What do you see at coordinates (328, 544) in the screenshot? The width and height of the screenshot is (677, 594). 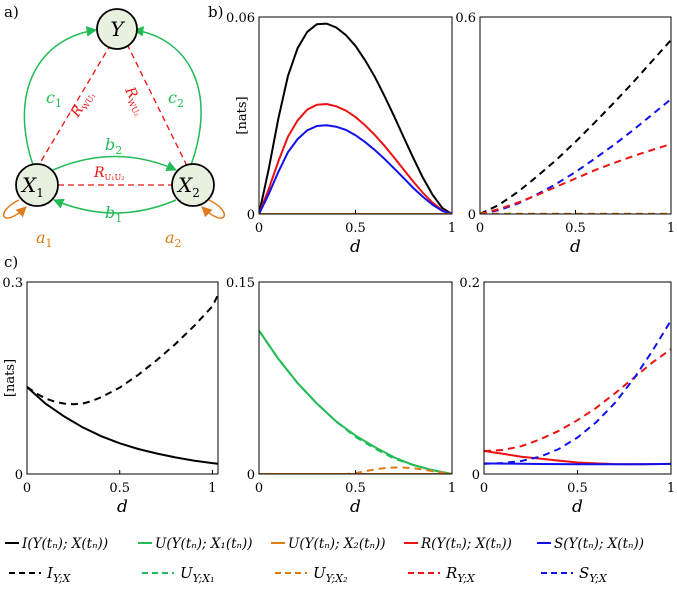 I see `legend-item-U2_full: U(Y(tₙ); X₂(tₙ))` at bounding box center [328, 544].